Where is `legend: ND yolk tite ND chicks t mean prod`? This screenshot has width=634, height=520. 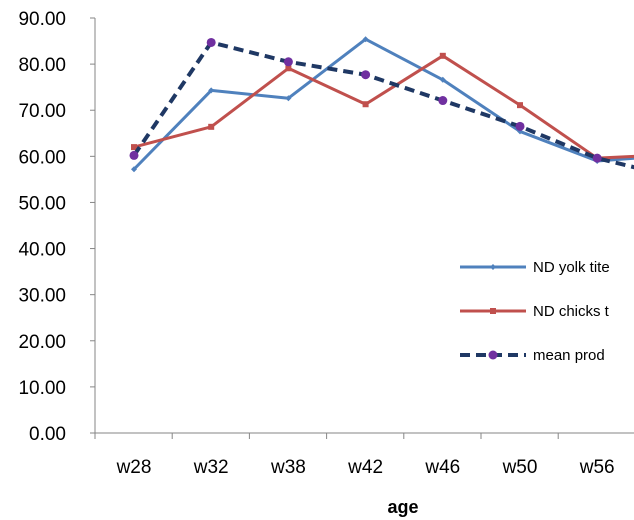 legend: ND yolk tite ND chicks t mean prod is located at coordinates (535, 311).